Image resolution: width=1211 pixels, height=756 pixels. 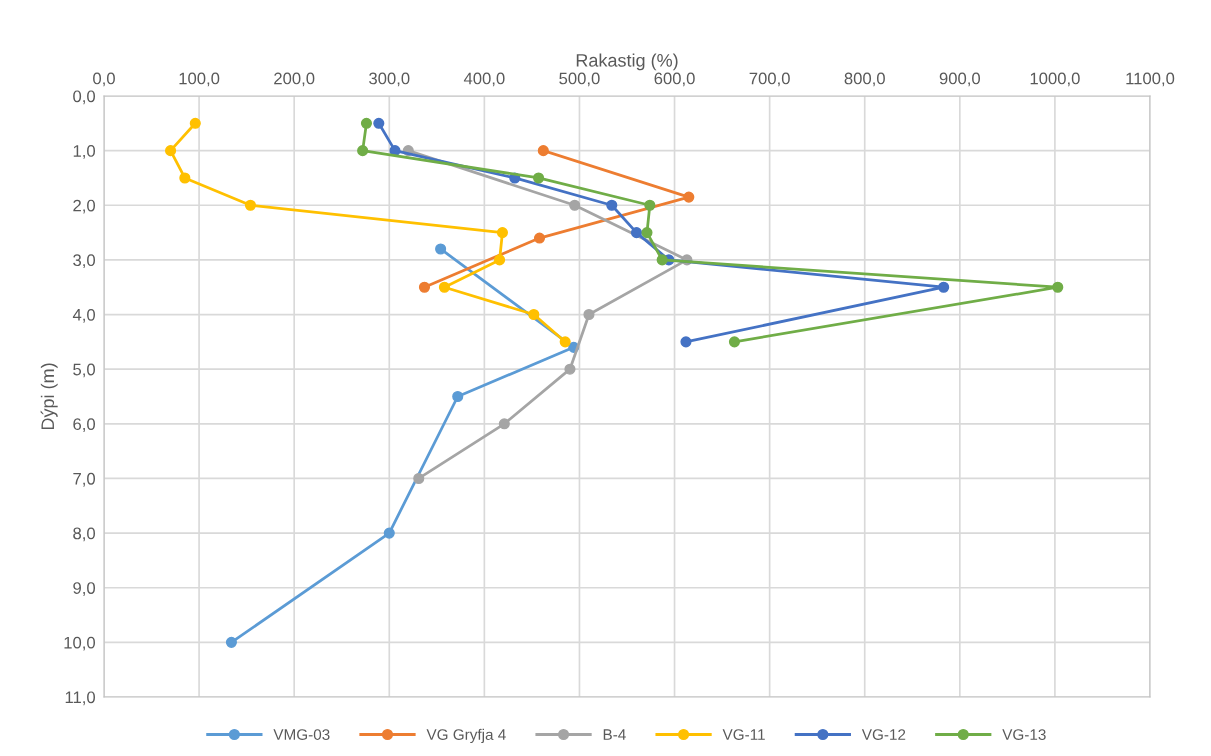 I want to click on x-tick-label: 900,0, so click(x=960, y=79).